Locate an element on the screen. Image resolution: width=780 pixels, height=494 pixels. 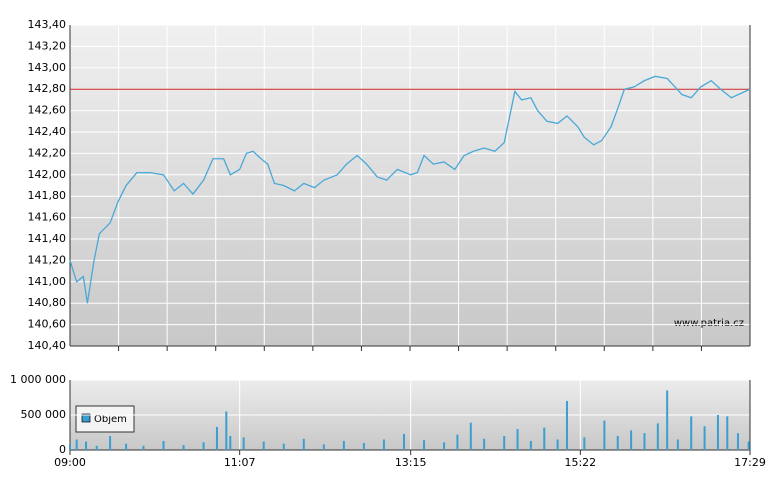
watermark: www.patria.cz is located at coordinates (709, 323).